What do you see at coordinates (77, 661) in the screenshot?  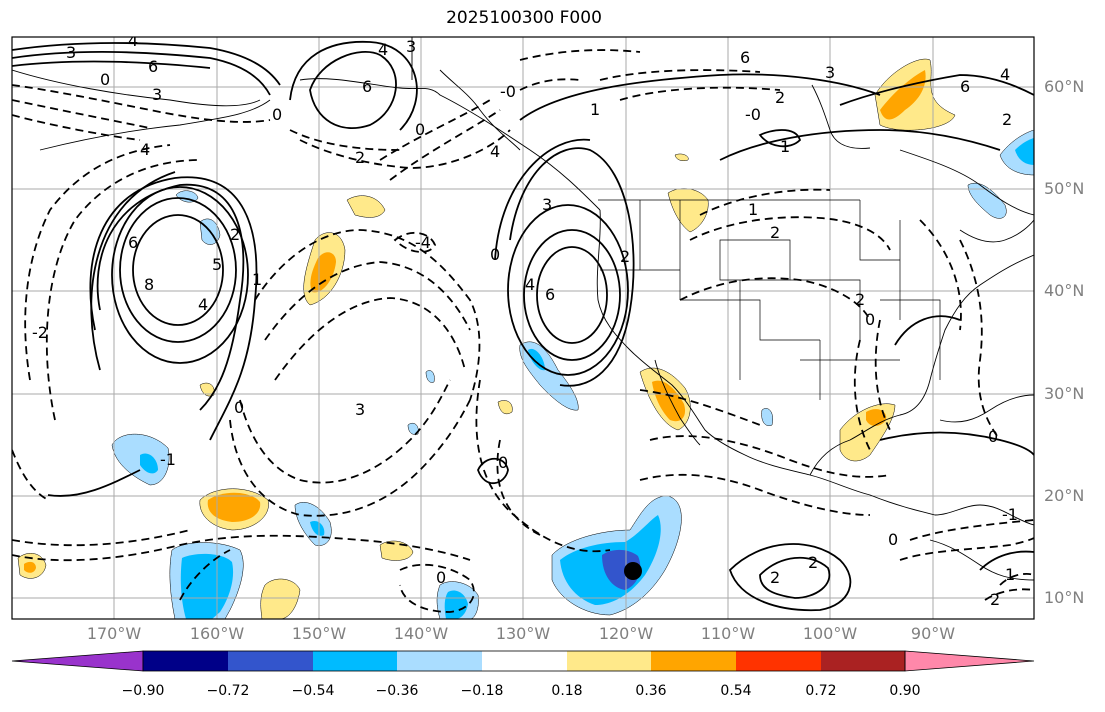 I see `colorbar-extend-low` at bounding box center [77, 661].